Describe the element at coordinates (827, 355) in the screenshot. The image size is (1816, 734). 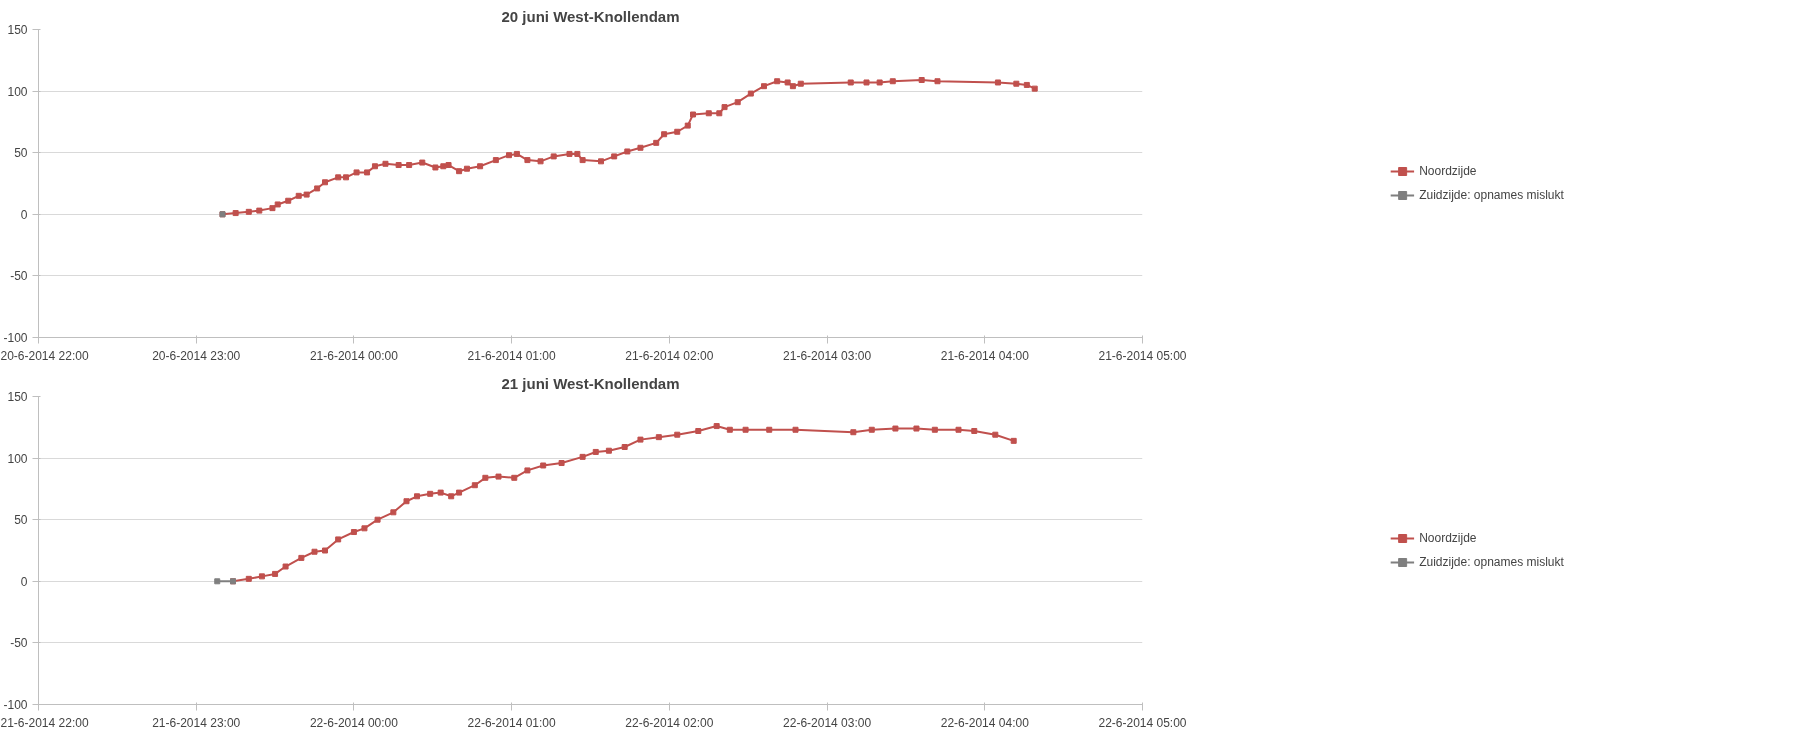
I see `x-tick-label: 21-6-2014 03:00` at that location.